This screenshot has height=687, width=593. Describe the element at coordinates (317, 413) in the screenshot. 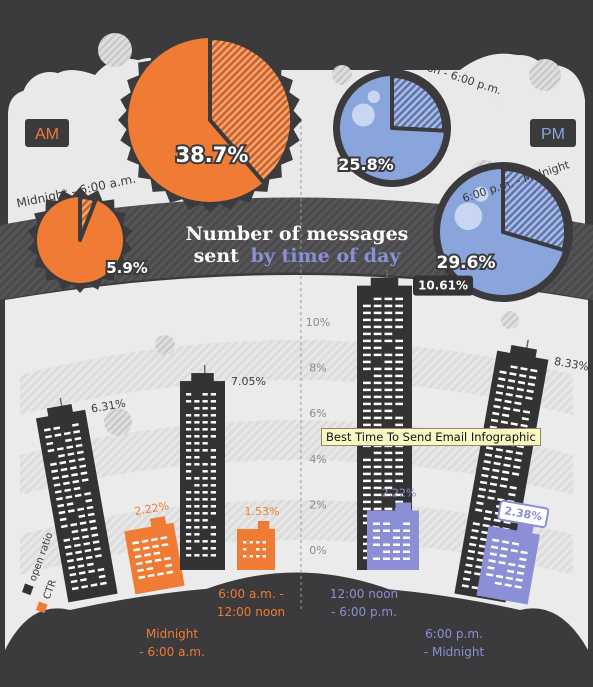

I see `y-tick-label: 6%` at that location.